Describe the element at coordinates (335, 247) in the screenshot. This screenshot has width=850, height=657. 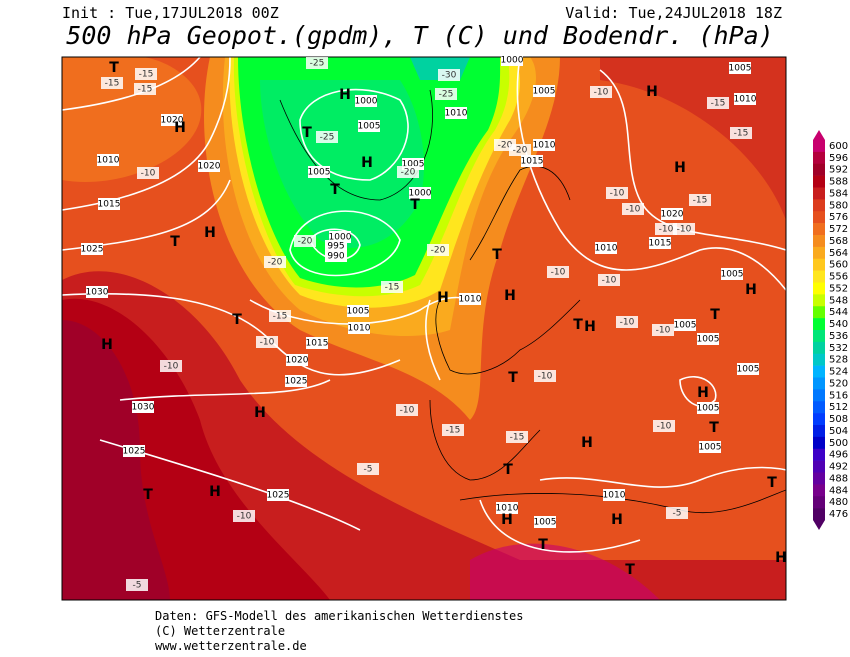
I see `isobar-label: 995` at that location.